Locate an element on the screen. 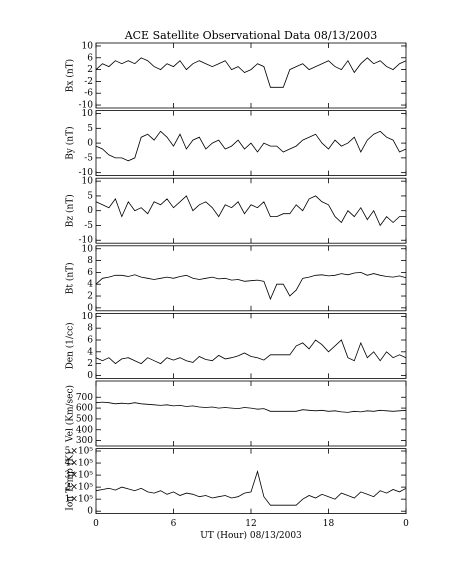 This screenshot has width=453, height=566. y-tick-label: 300 is located at coordinates (84, 441).